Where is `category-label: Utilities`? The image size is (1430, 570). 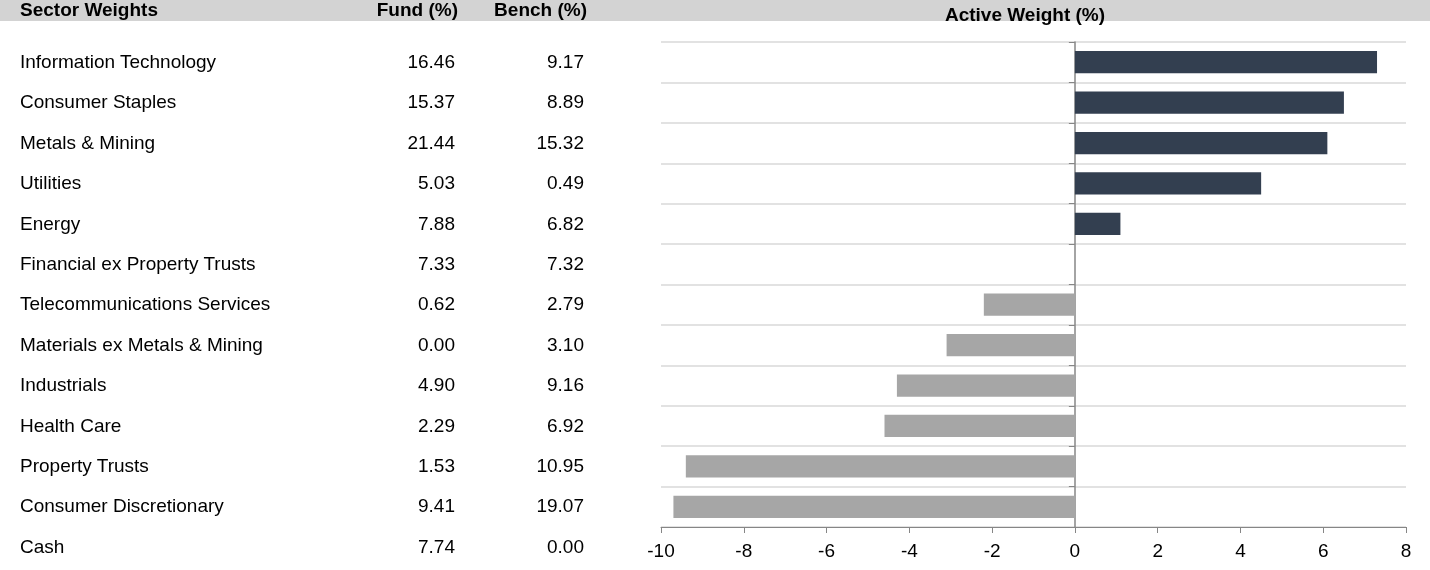
category-label: Utilities is located at coordinates (51, 183).